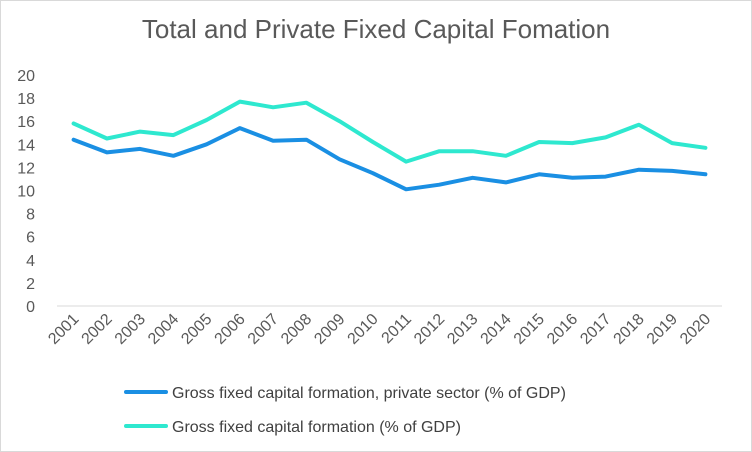  I want to click on chart-title: Total and Private Fixed Capital Fomation, so click(376, 29).